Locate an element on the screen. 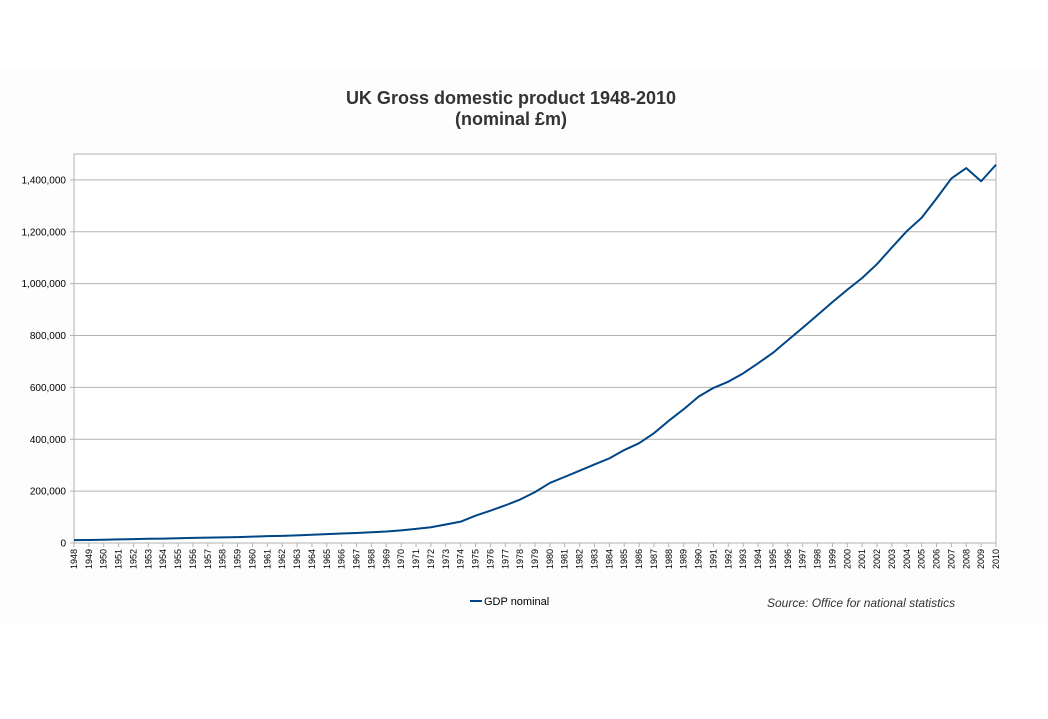 The width and height of the screenshot is (1048, 719). x-tick-label: 1968 is located at coordinates (371, 559).